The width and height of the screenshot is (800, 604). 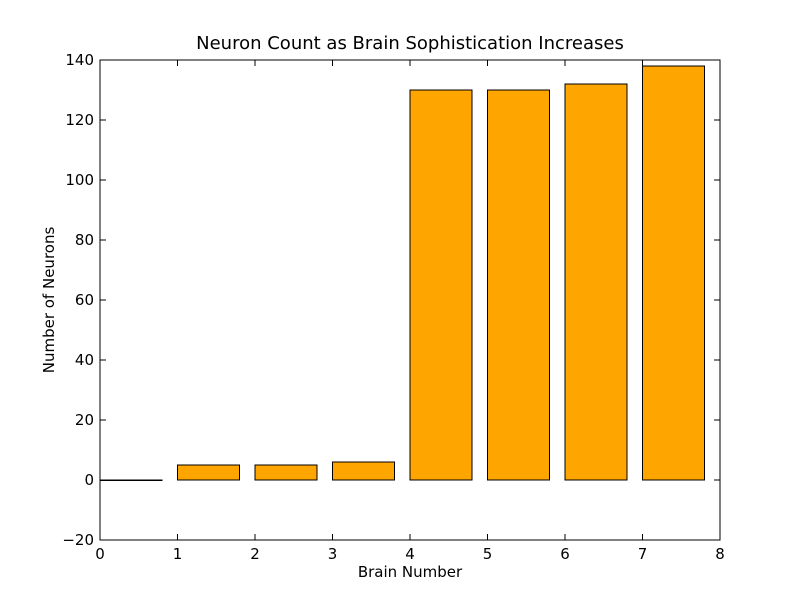 I want to click on x-tick-label: 2, so click(x=255, y=554).